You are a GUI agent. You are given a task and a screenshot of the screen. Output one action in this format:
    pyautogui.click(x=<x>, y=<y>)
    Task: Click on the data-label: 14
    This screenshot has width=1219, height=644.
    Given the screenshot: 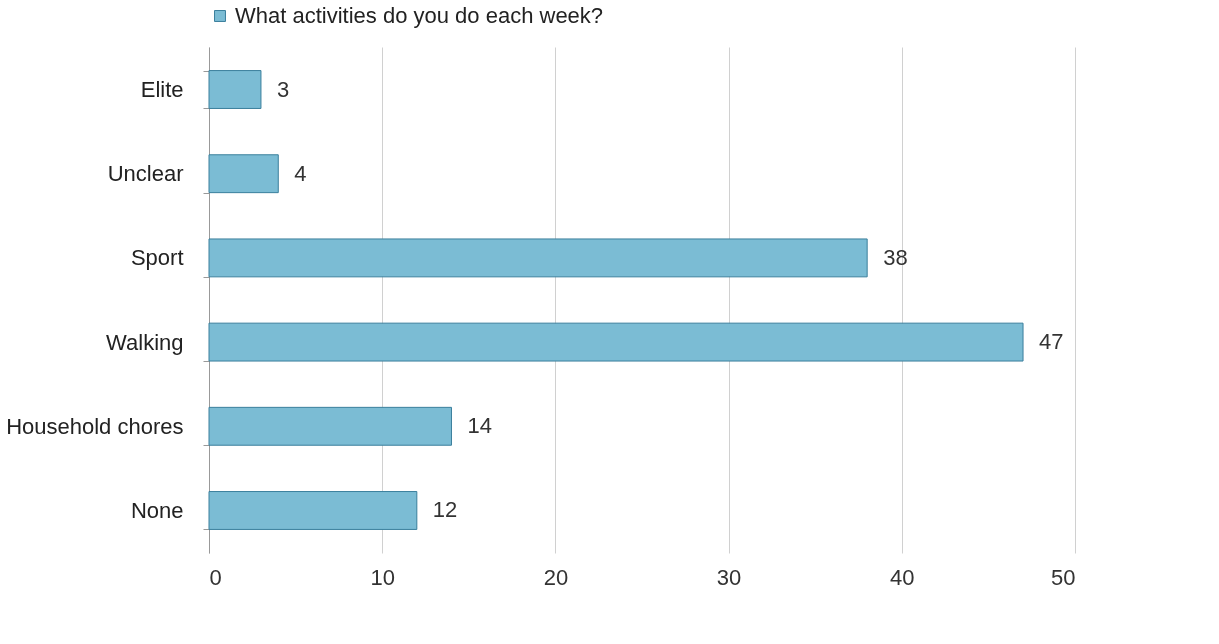 What is the action you would take?
    pyautogui.click(x=479, y=426)
    